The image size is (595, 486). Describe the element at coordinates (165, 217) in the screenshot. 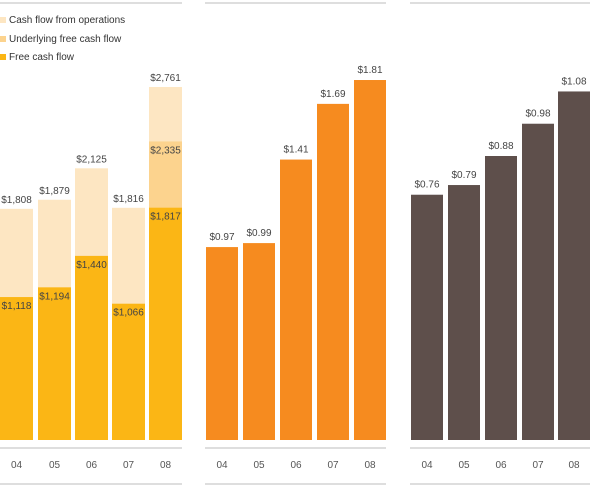

I see `value-label-free-cash-flow: $1,817` at that location.